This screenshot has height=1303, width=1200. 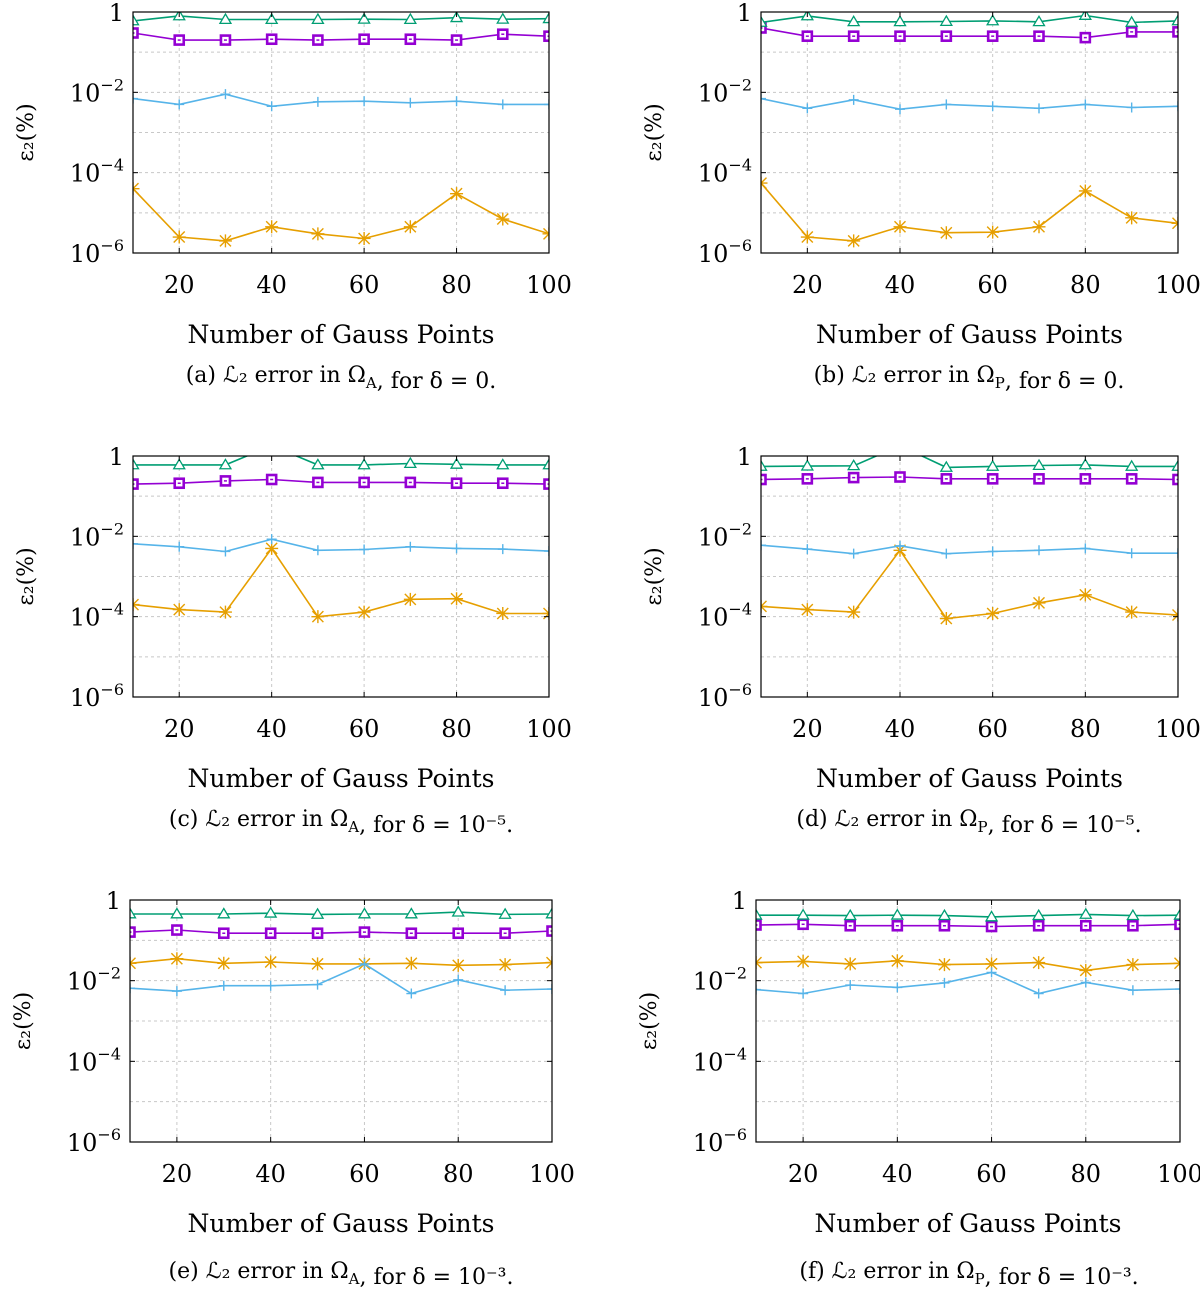 I want to click on x-tick-label: 40, so click(x=900, y=729).